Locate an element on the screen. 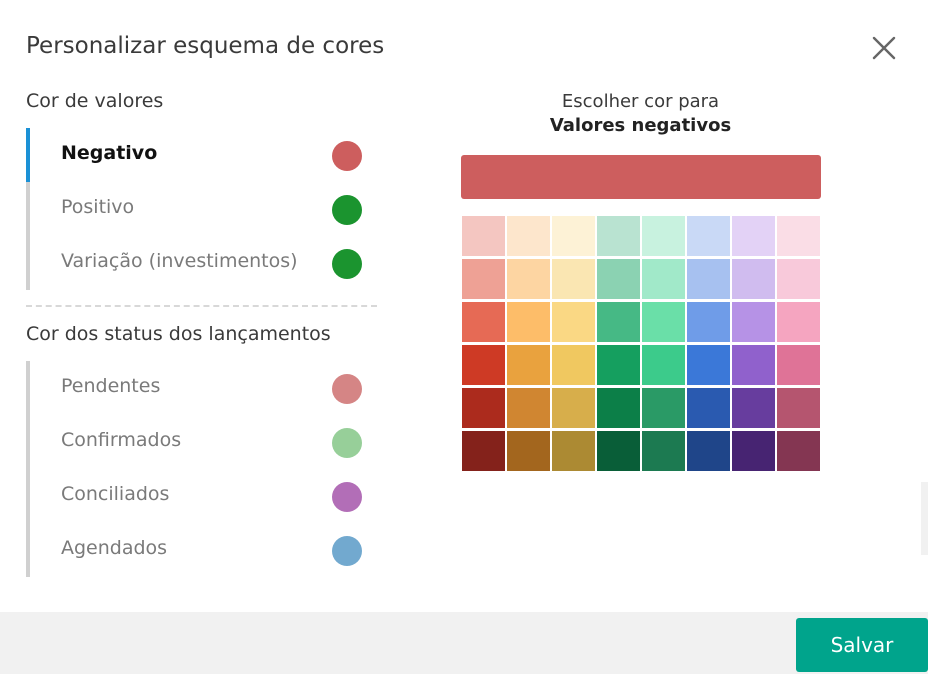 The height and width of the screenshot is (674, 928). value-item-positivo: Positivo is located at coordinates (201, 209).